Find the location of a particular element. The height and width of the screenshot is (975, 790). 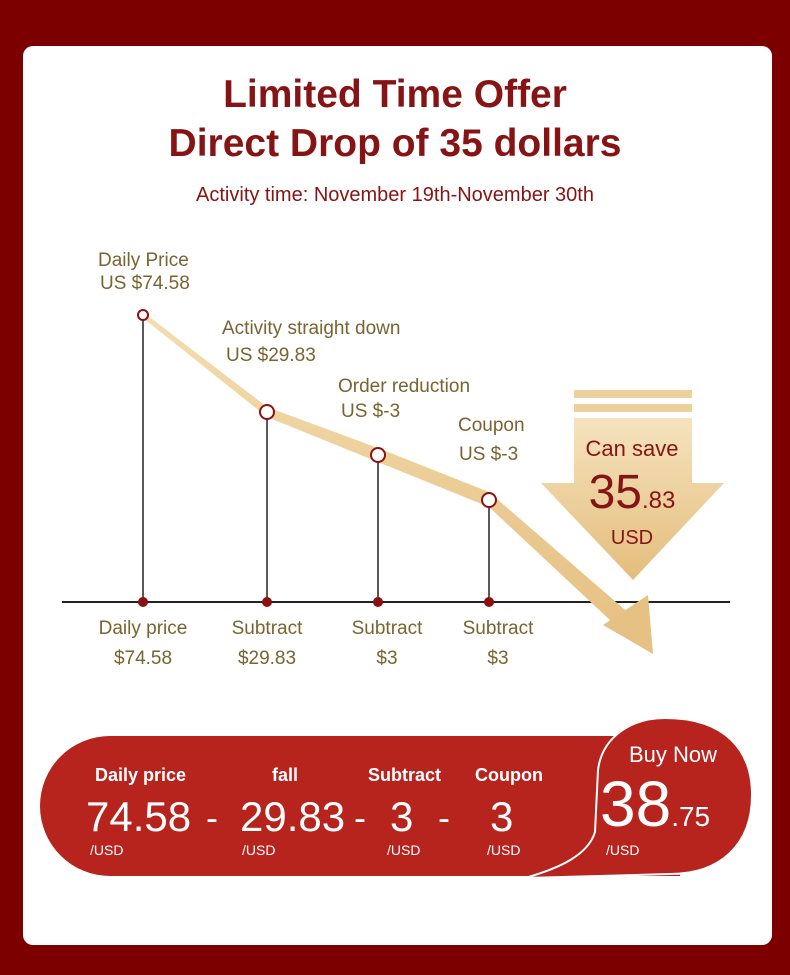

savings-currency: USD is located at coordinates (632, 538).